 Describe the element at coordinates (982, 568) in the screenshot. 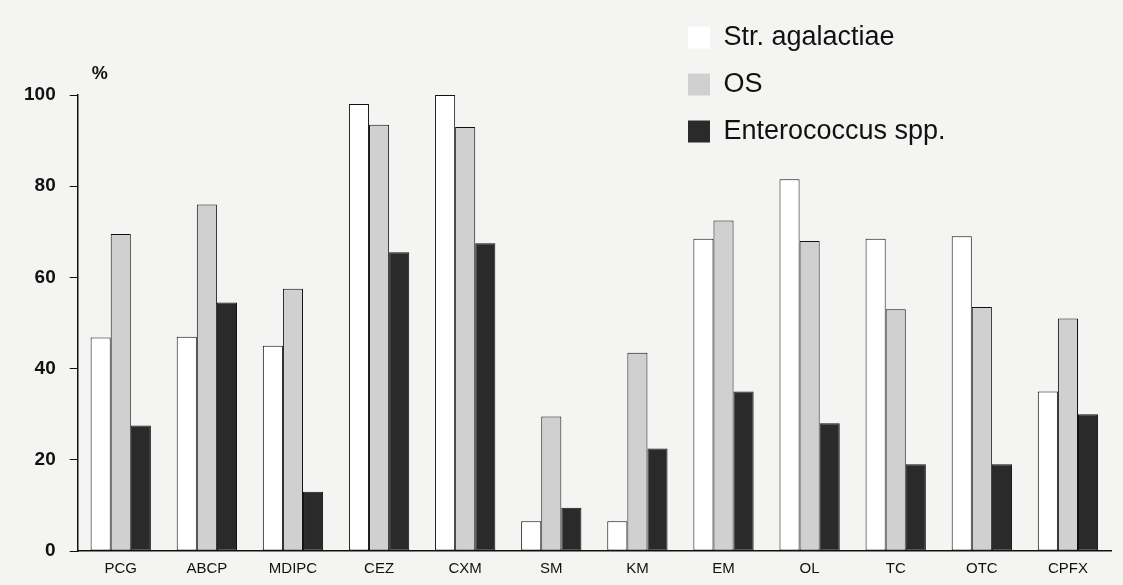

I see `x-tick-label: OTC` at that location.